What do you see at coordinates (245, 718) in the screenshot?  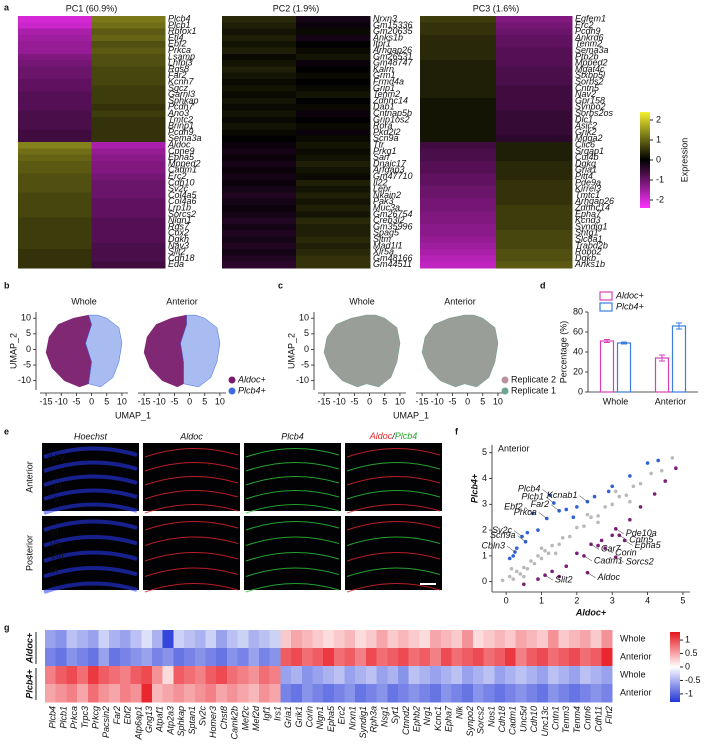 I see `gene-label: Mef2c` at bounding box center [245, 718].